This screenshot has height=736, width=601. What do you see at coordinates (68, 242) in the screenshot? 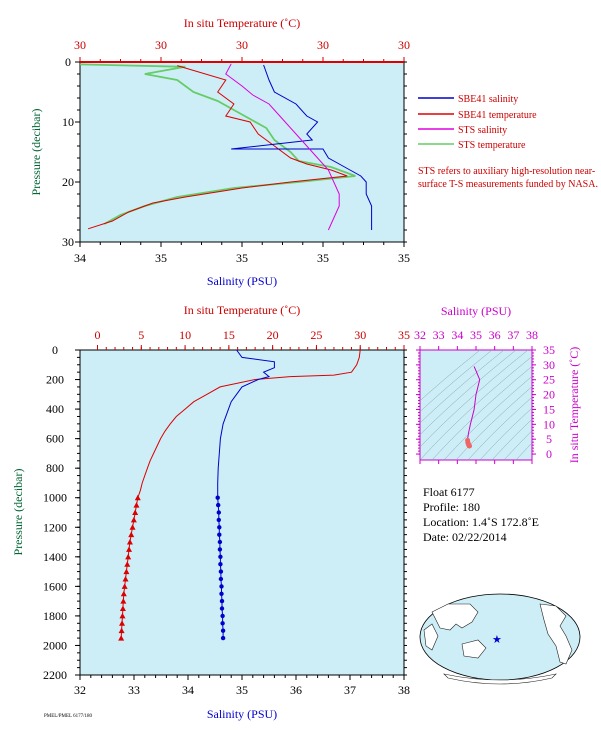
I see `near-surface-pressure-tick-label: 30` at bounding box center [68, 242].